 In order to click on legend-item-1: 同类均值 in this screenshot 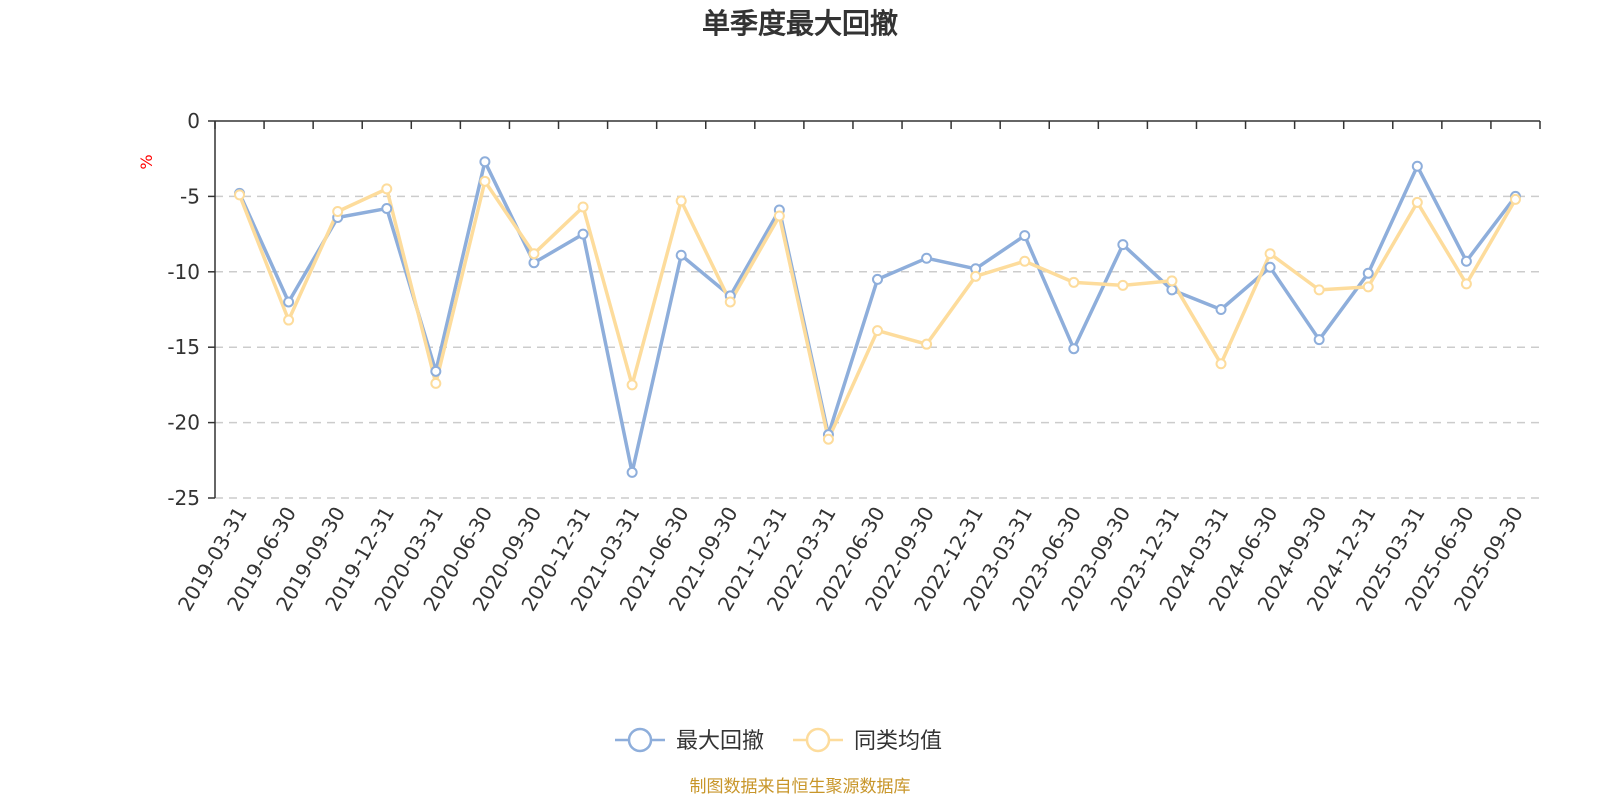, I will do `click(867, 740)`.